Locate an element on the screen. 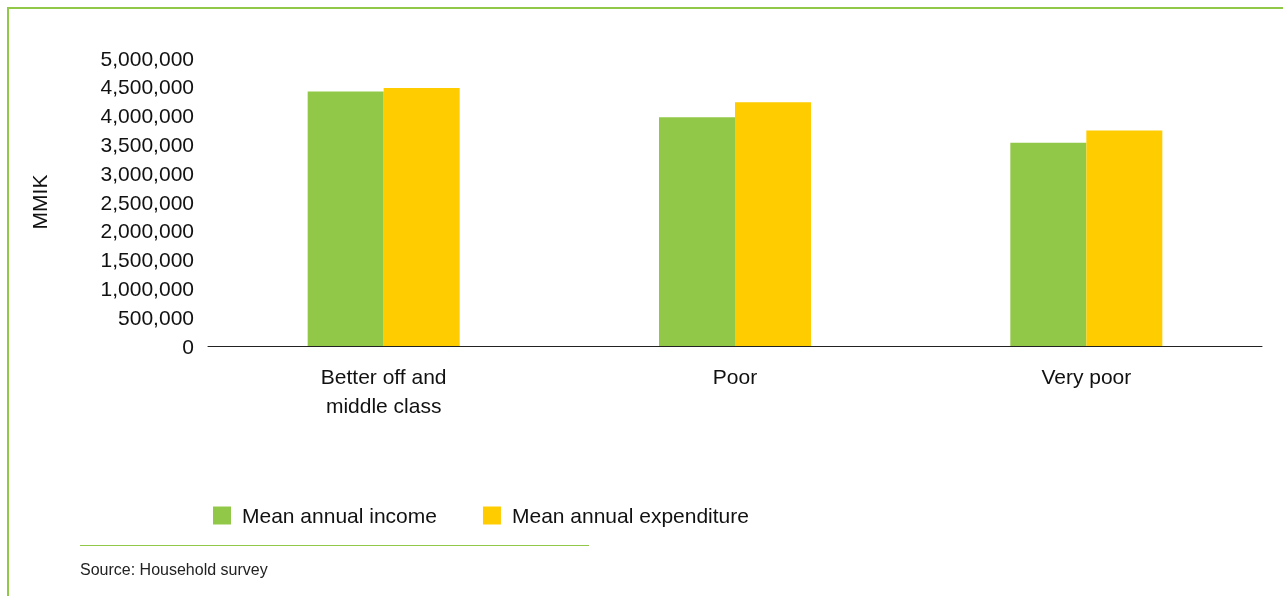  y-tick-label: 0 is located at coordinates (188, 346).